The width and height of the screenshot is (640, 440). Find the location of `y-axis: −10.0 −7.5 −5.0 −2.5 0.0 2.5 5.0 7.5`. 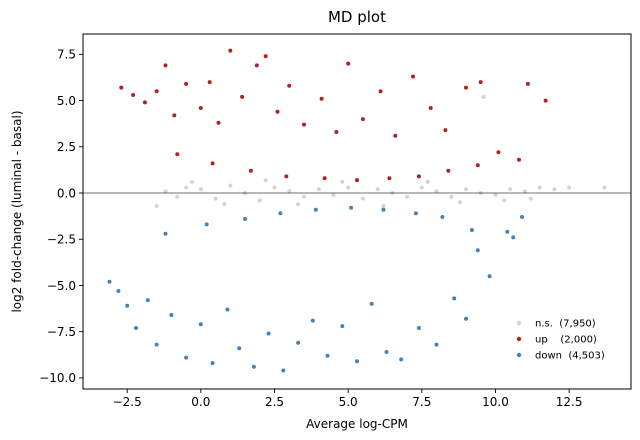

y-axis: −10.0 −7.5 −5.0 −2.5 0.0 2.5 5.0 7.5 is located at coordinates (61, 216).